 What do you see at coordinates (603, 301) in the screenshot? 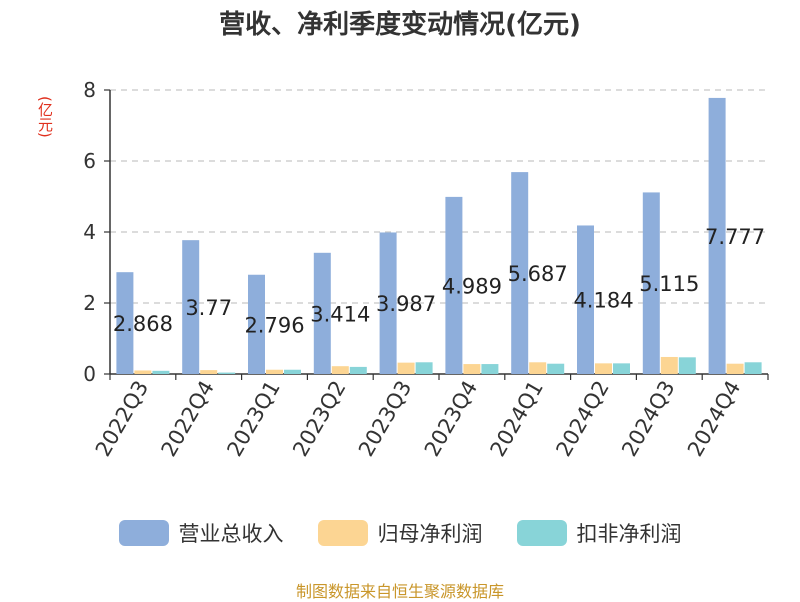
I see `data-label-revenue: 4.184` at bounding box center [603, 301].